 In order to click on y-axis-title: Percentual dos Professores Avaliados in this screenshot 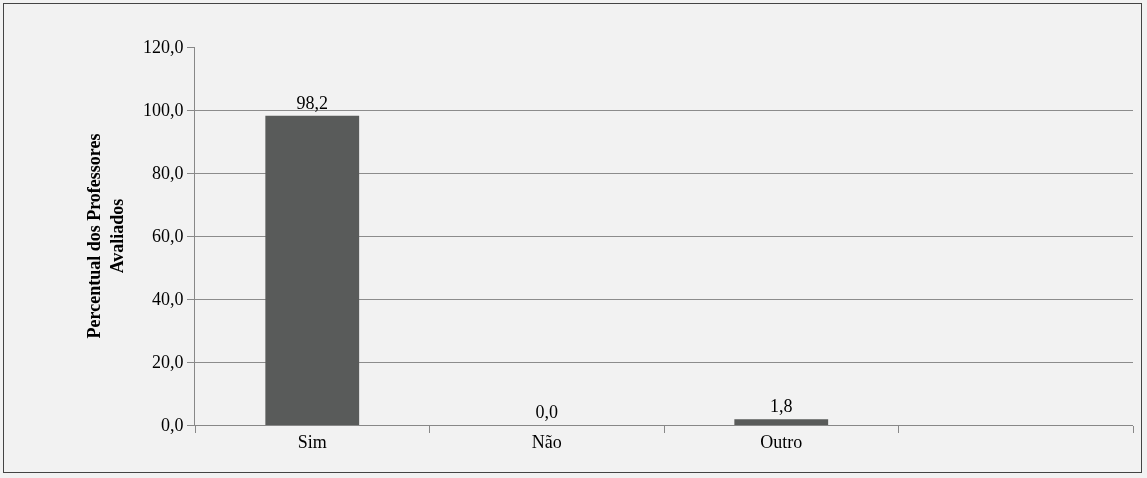, I will do `click(105, 236)`.